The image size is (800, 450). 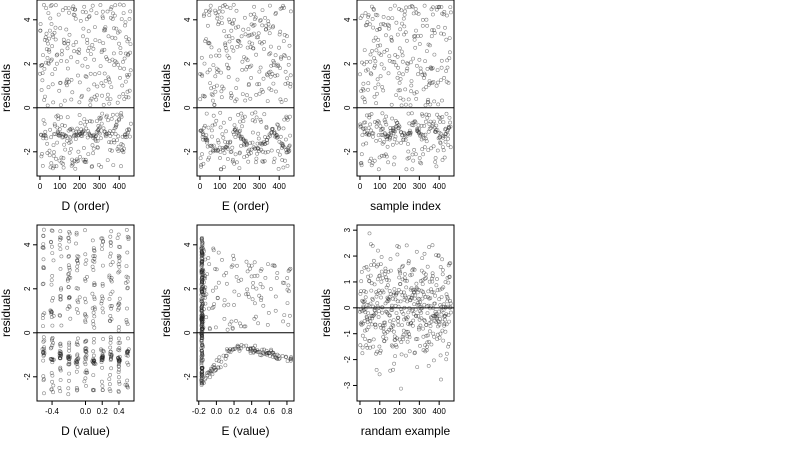 I want to click on x-tick-label: -0.2, so click(x=199, y=411).